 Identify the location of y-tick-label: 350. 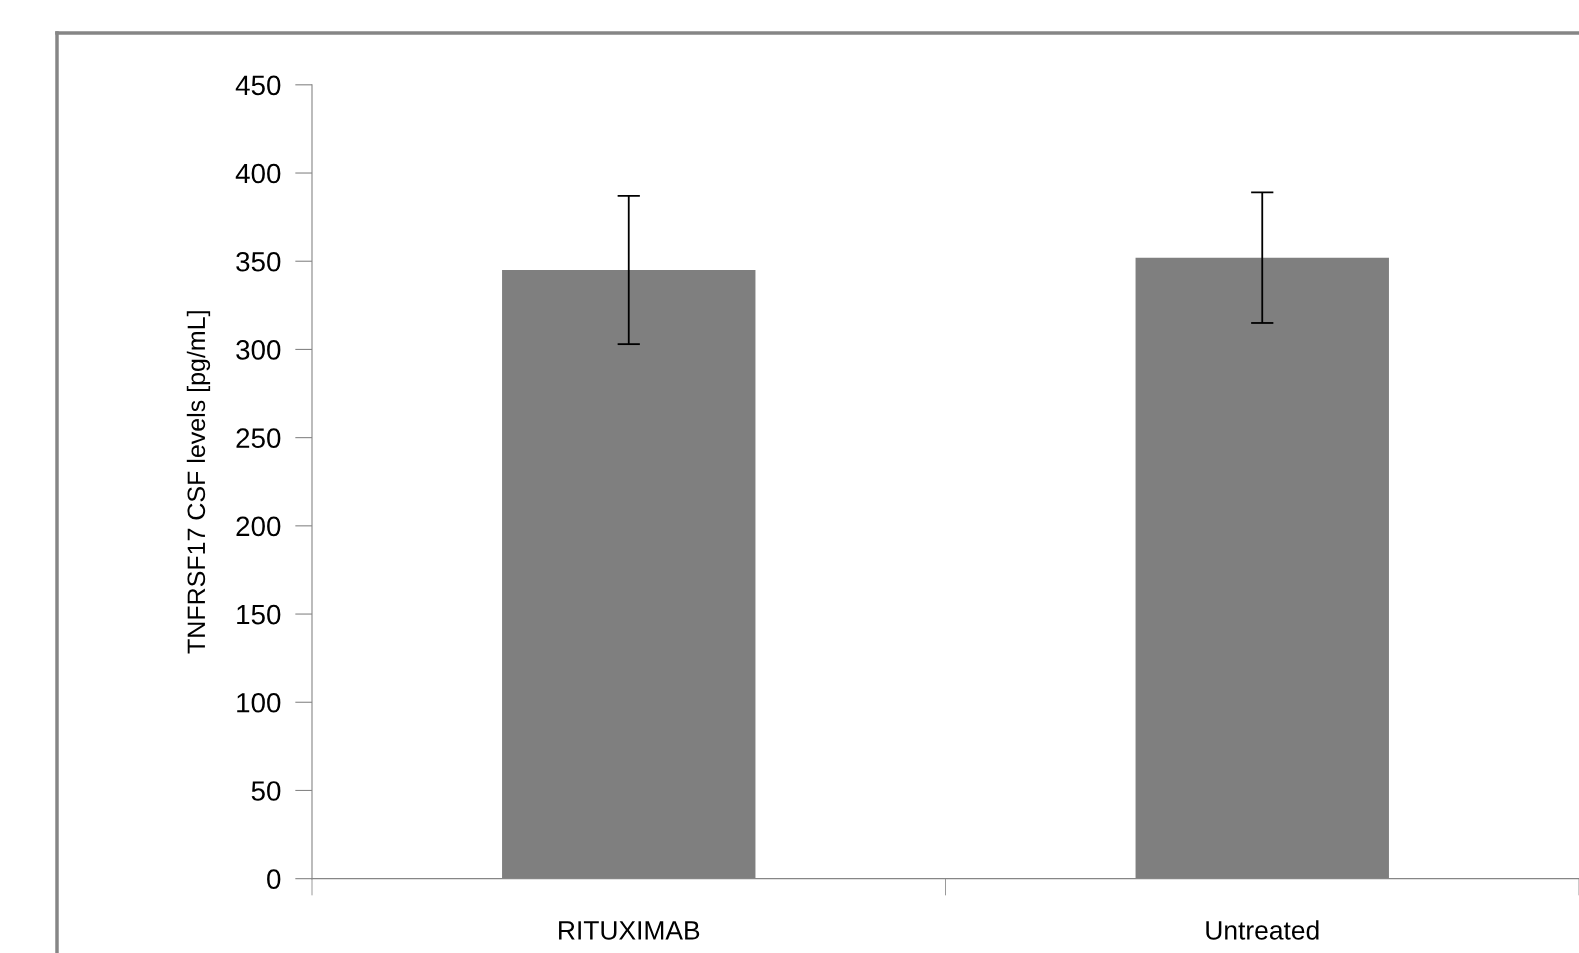
(258, 261).